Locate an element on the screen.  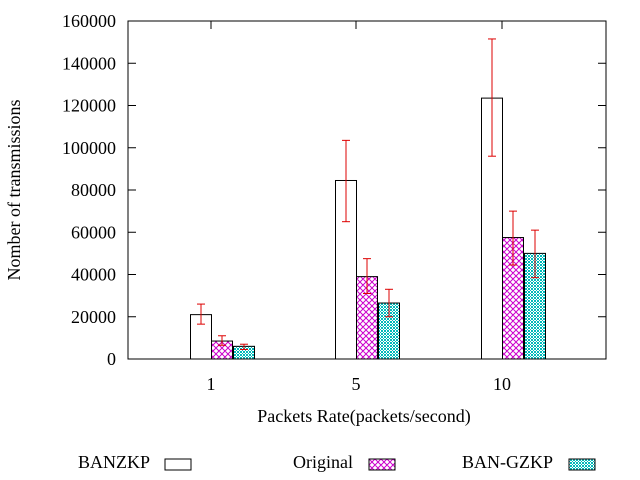
legend-label: BANZKP is located at coordinates (114, 462).